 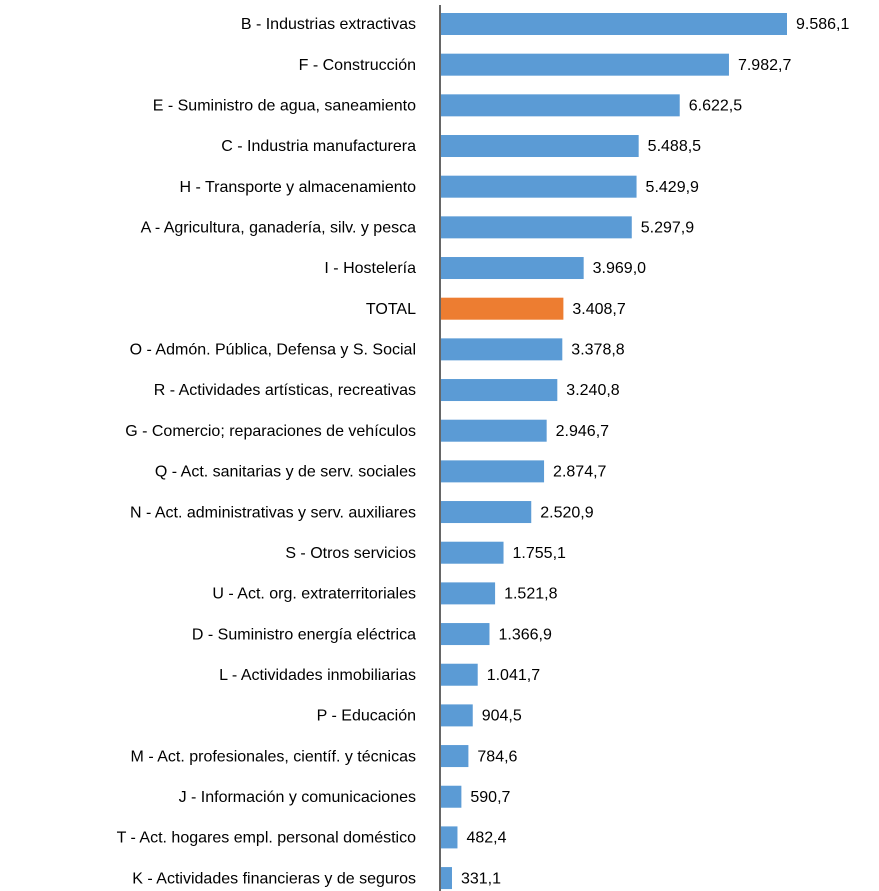 I want to click on y-tick-label: F - Construcción, so click(x=357, y=65).